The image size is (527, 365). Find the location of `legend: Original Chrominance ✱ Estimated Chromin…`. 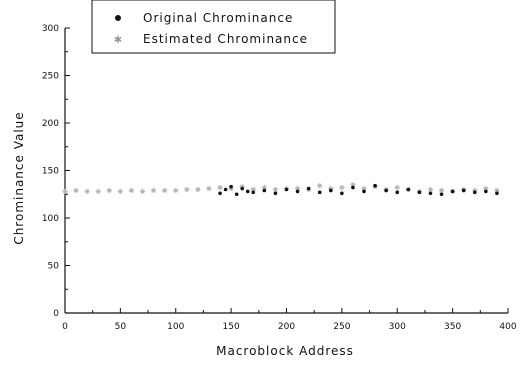

legend: Original Chrominance ✱ Estimated Chromin… is located at coordinates (213, 27).